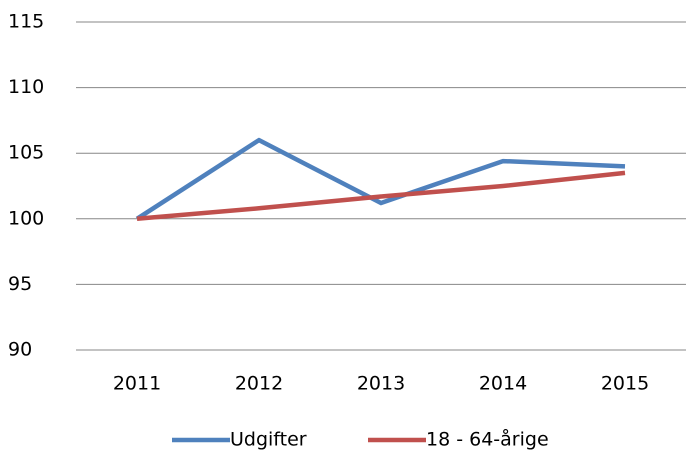  I want to click on y-tick-label: 100, so click(26, 218).